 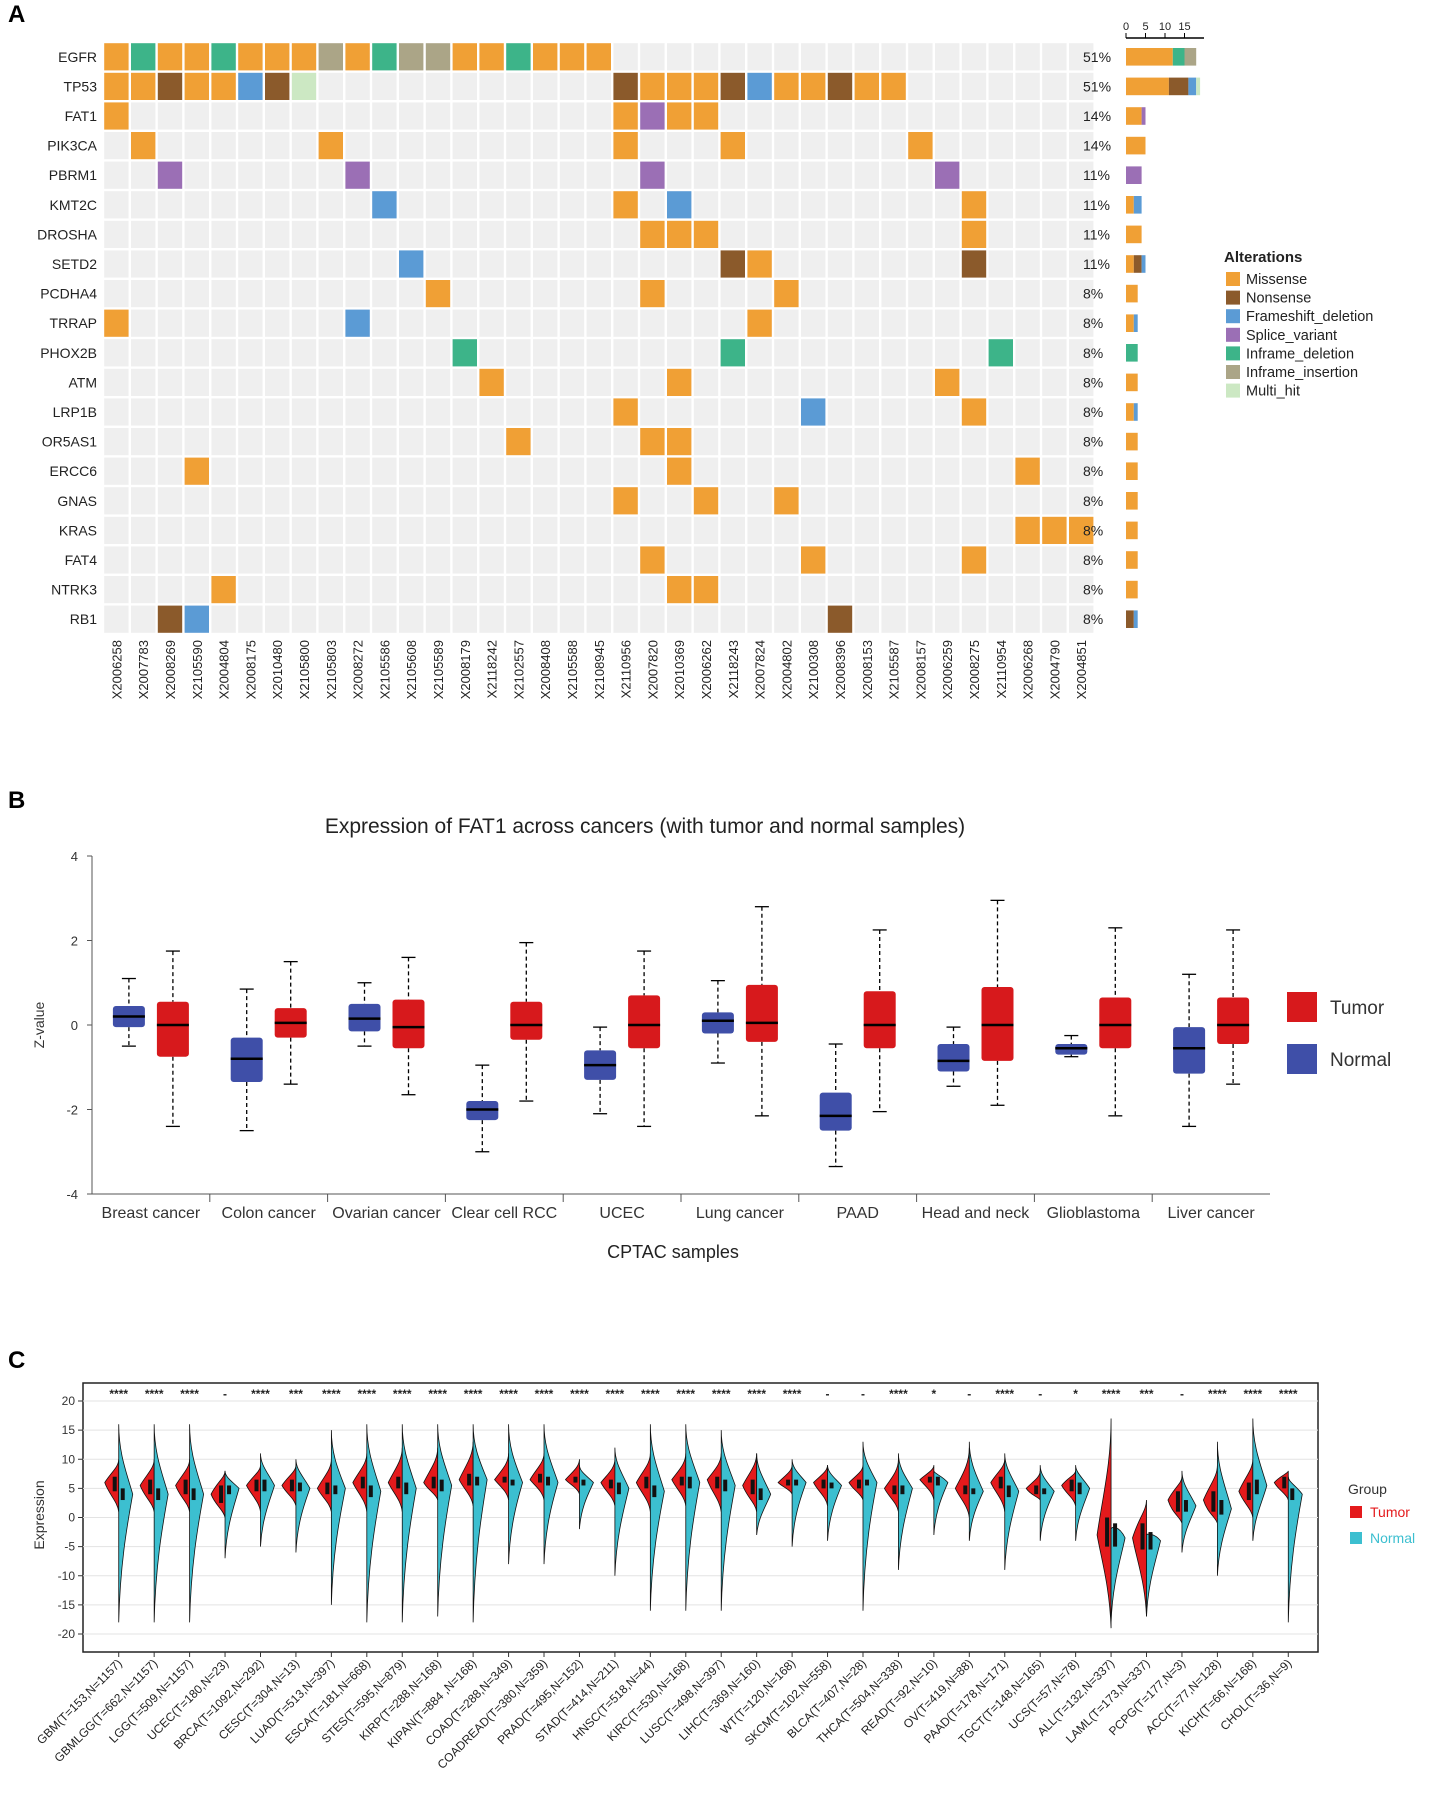 What do you see at coordinates (67, 1576) in the screenshot?
I see `y-tick-label: -10` at bounding box center [67, 1576].